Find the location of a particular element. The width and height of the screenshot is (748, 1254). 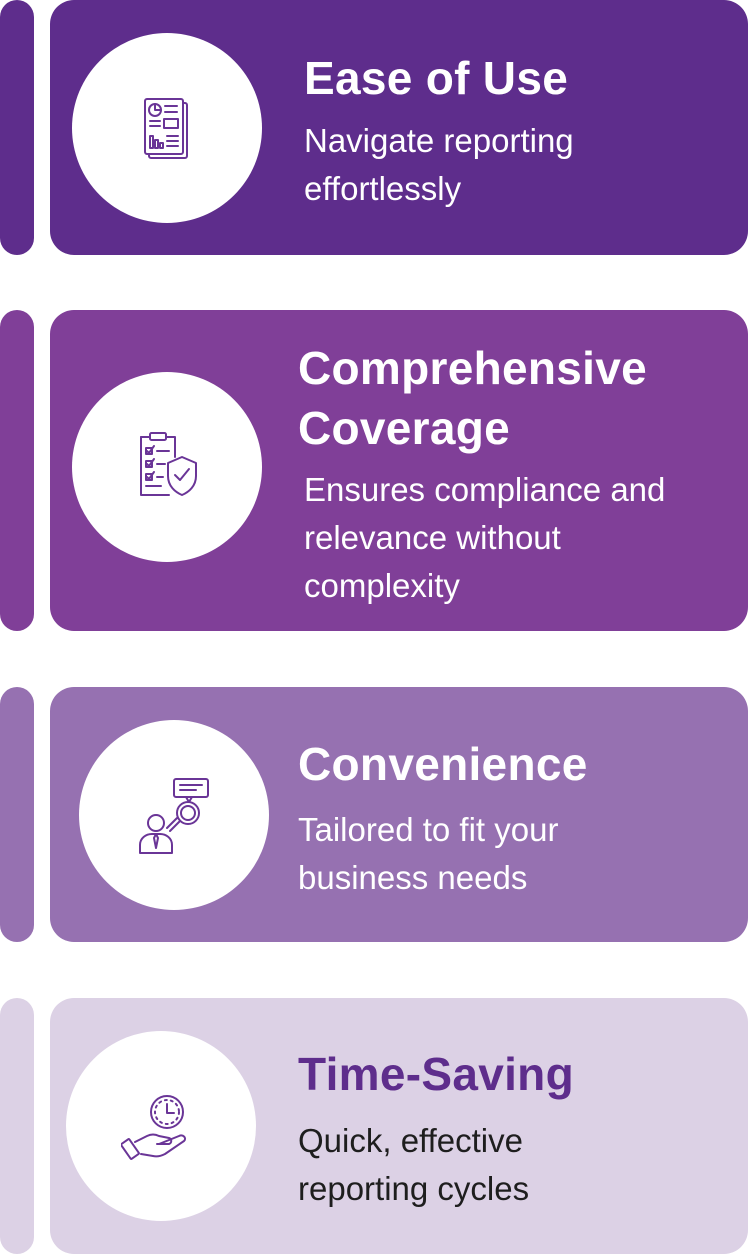

description-line: effortlessly is located at coordinates (383, 188).